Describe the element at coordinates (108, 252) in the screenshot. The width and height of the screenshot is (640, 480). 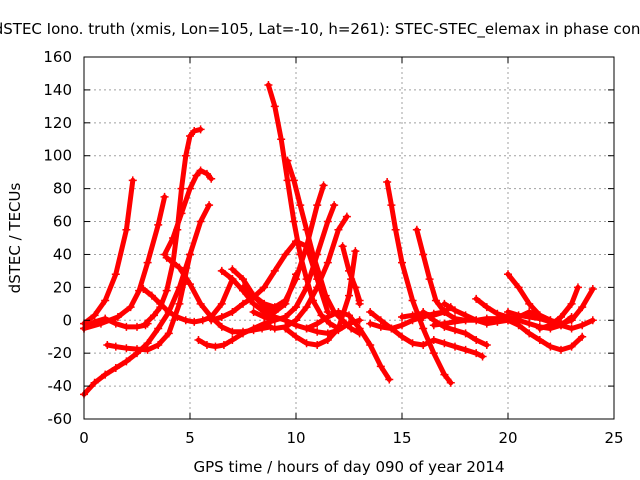
I see `series-1-trace` at that location.